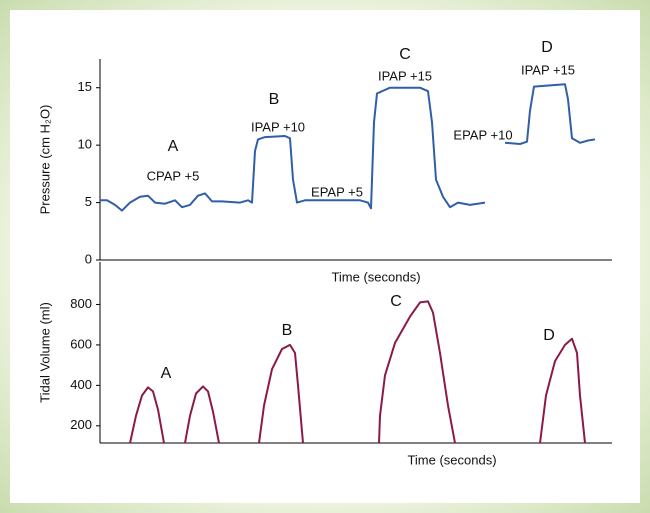 The height and width of the screenshot is (513, 650). What do you see at coordinates (85, 86) in the screenshot?
I see `y-tick-label: 15` at bounding box center [85, 86].